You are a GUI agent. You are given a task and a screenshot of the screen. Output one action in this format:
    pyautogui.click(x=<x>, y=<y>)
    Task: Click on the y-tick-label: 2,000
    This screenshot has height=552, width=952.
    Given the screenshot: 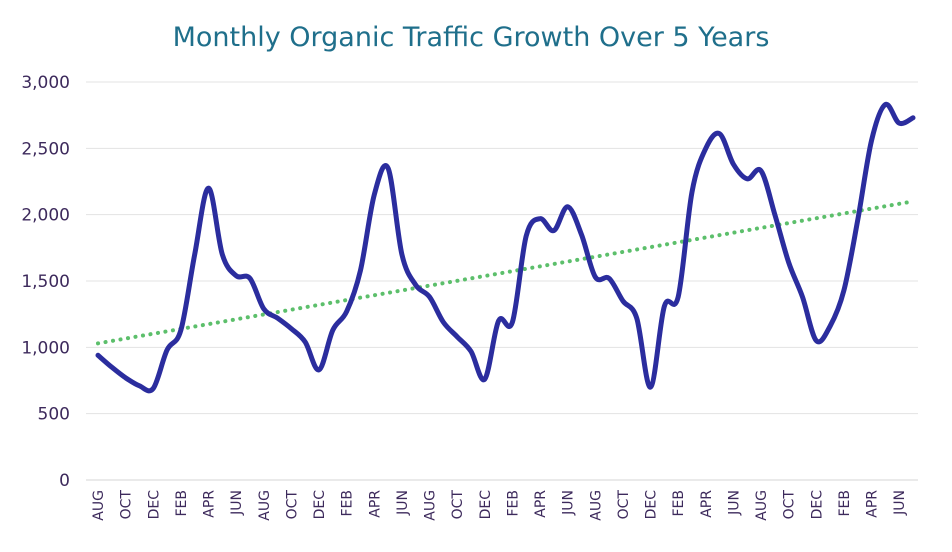 What is the action you would take?
    pyautogui.click(x=45, y=216)
    